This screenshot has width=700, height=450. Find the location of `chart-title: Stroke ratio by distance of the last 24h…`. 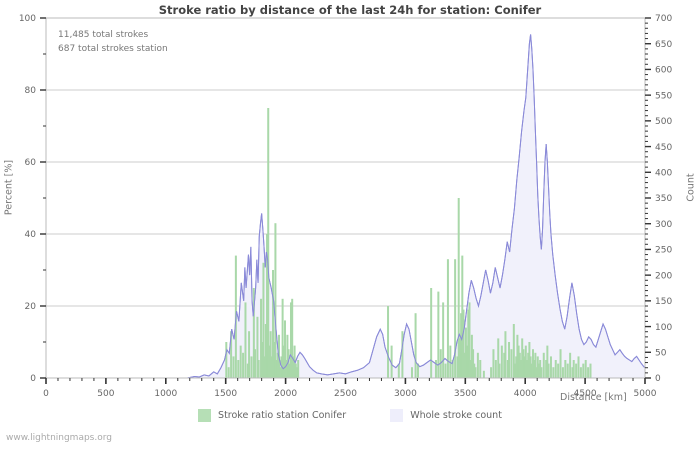

chart-title: Stroke ratio by distance of the last 24h… is located at coordinates (350, 10).